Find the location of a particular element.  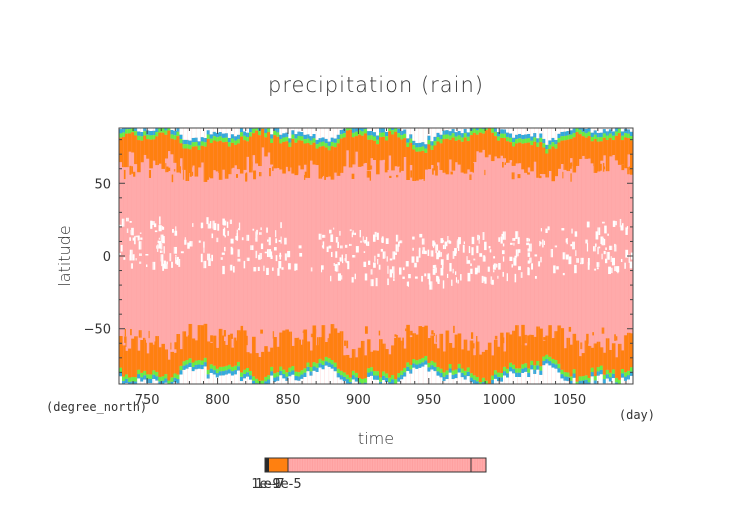

colorbar-segment-low is located at coordinates (267, 465).